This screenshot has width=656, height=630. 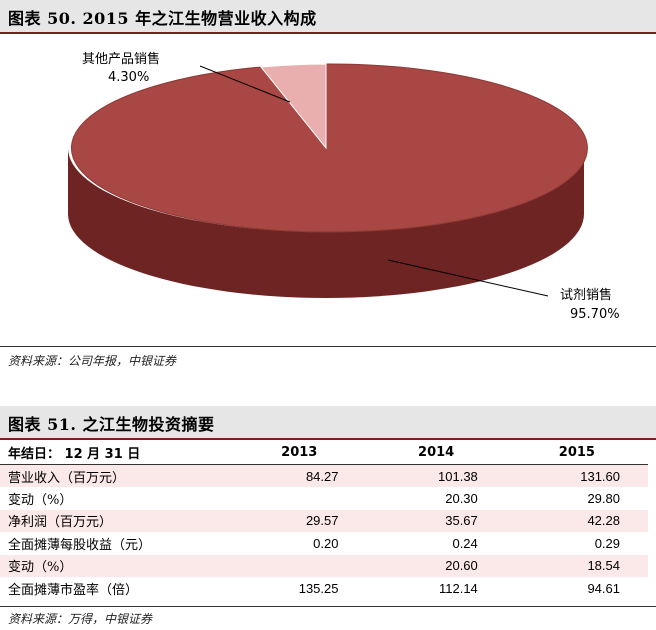 I want to click on cell-2015: 94.61, so click(x=603, y=588).